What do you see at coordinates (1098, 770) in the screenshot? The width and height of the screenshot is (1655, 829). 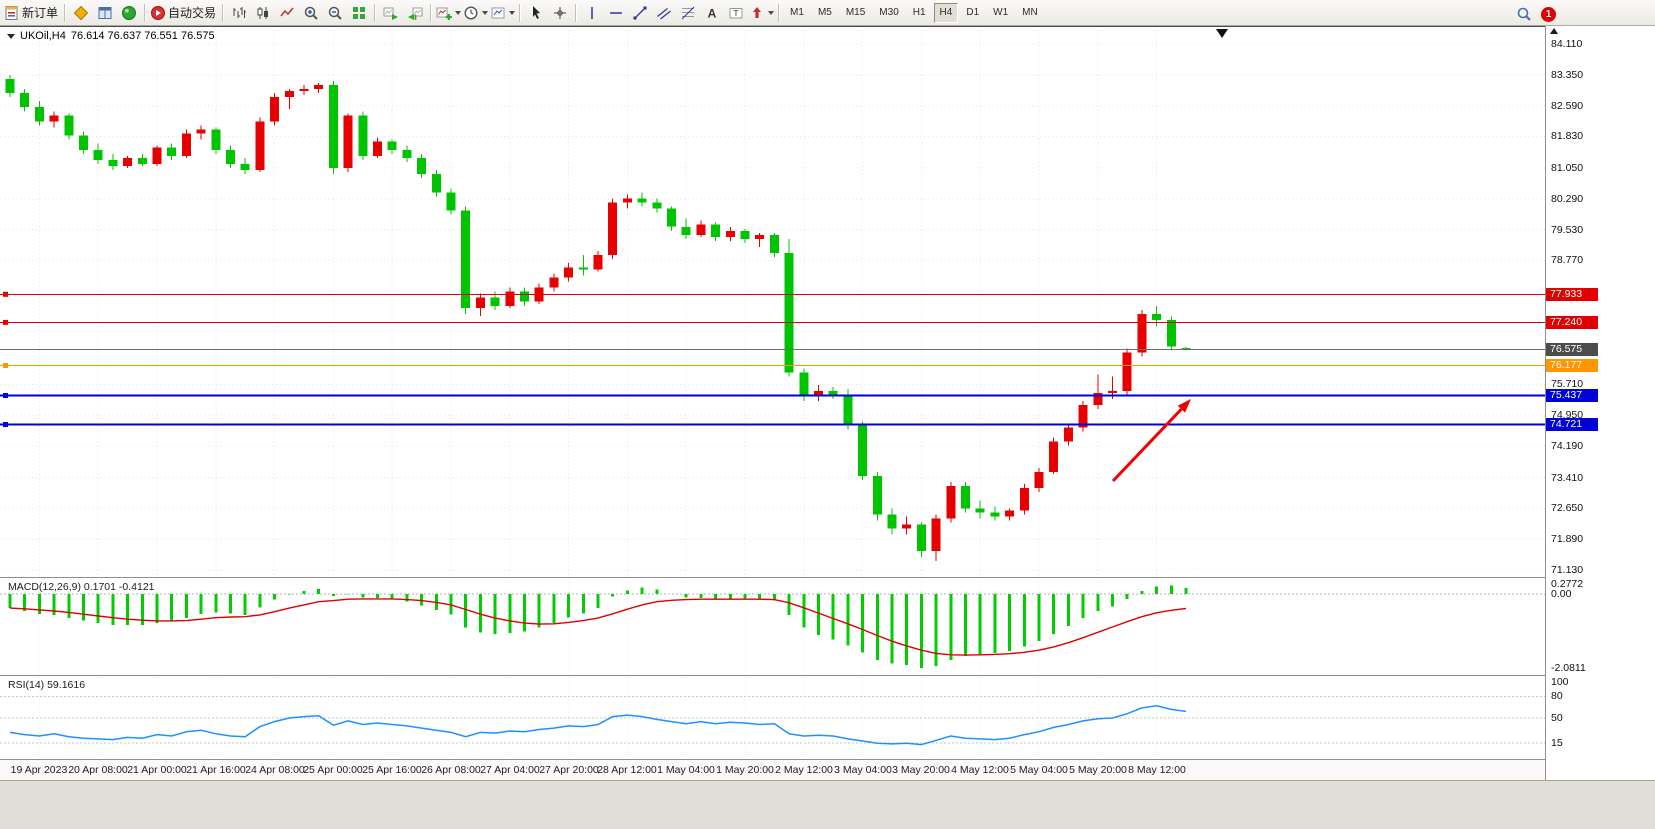 I see `time-axis-label: 5 May 20:00` at bounding box center [1098, 770].